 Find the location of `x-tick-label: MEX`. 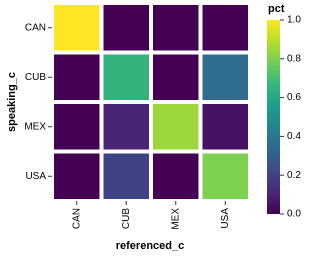

x-tick-label: MEX is located at coordinates (175, 219).